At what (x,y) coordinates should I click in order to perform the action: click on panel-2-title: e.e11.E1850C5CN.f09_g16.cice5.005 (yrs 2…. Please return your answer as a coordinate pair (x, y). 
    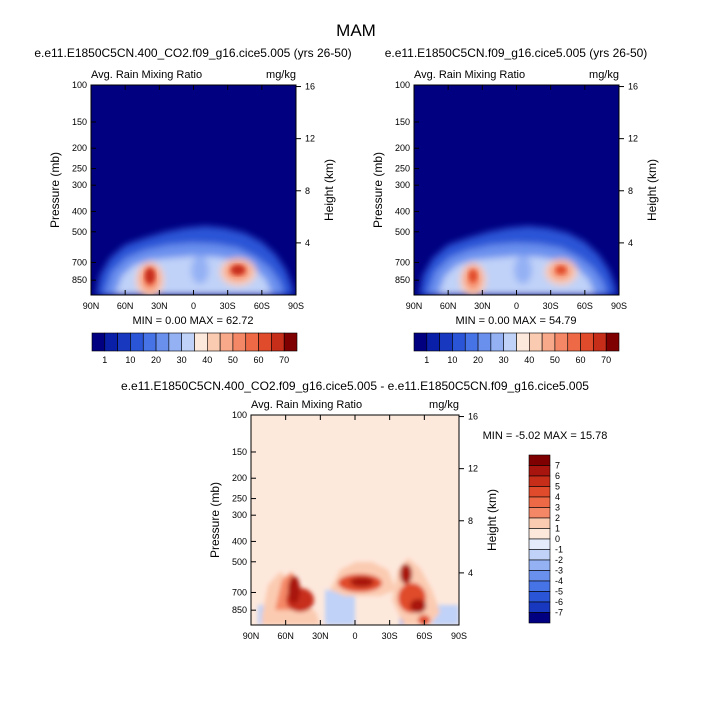
    Looking at the image, I should click on (516, 53).